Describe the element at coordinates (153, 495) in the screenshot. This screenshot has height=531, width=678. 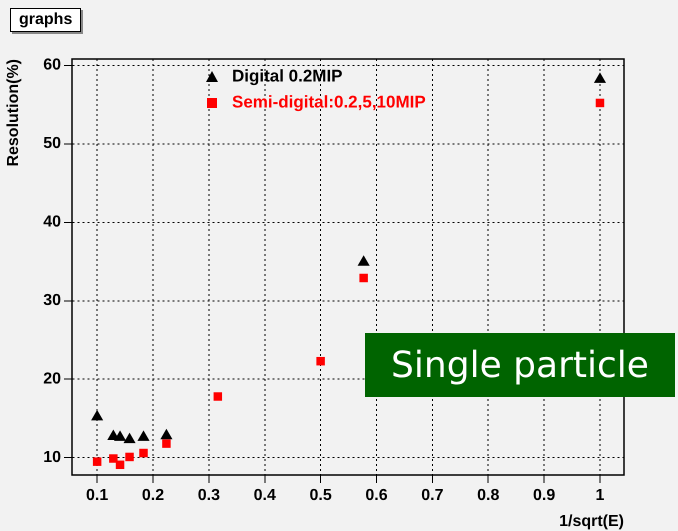
I see `x-tick-label: 0.2` at that location.